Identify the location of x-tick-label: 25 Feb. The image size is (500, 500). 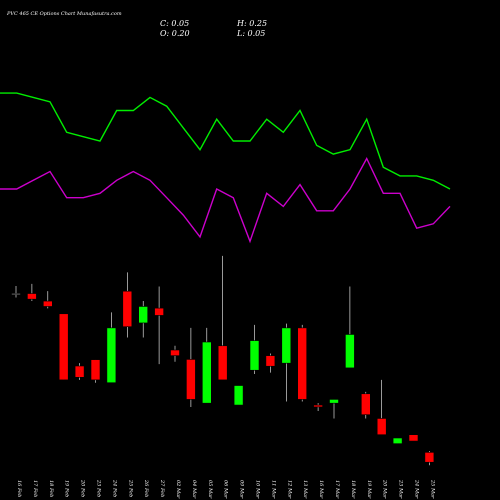
(130, 488).